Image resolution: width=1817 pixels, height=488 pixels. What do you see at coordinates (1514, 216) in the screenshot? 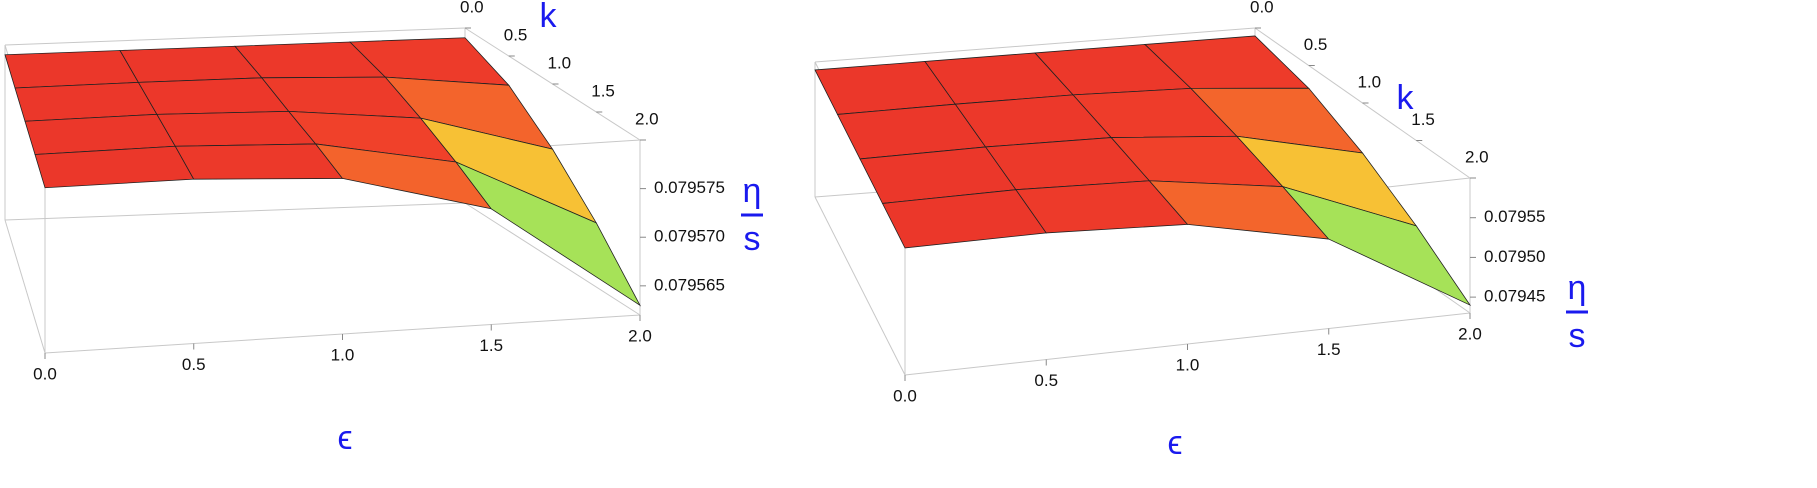
I see `z-tick-label: 0.07955` at bounding box center [1514, 216].